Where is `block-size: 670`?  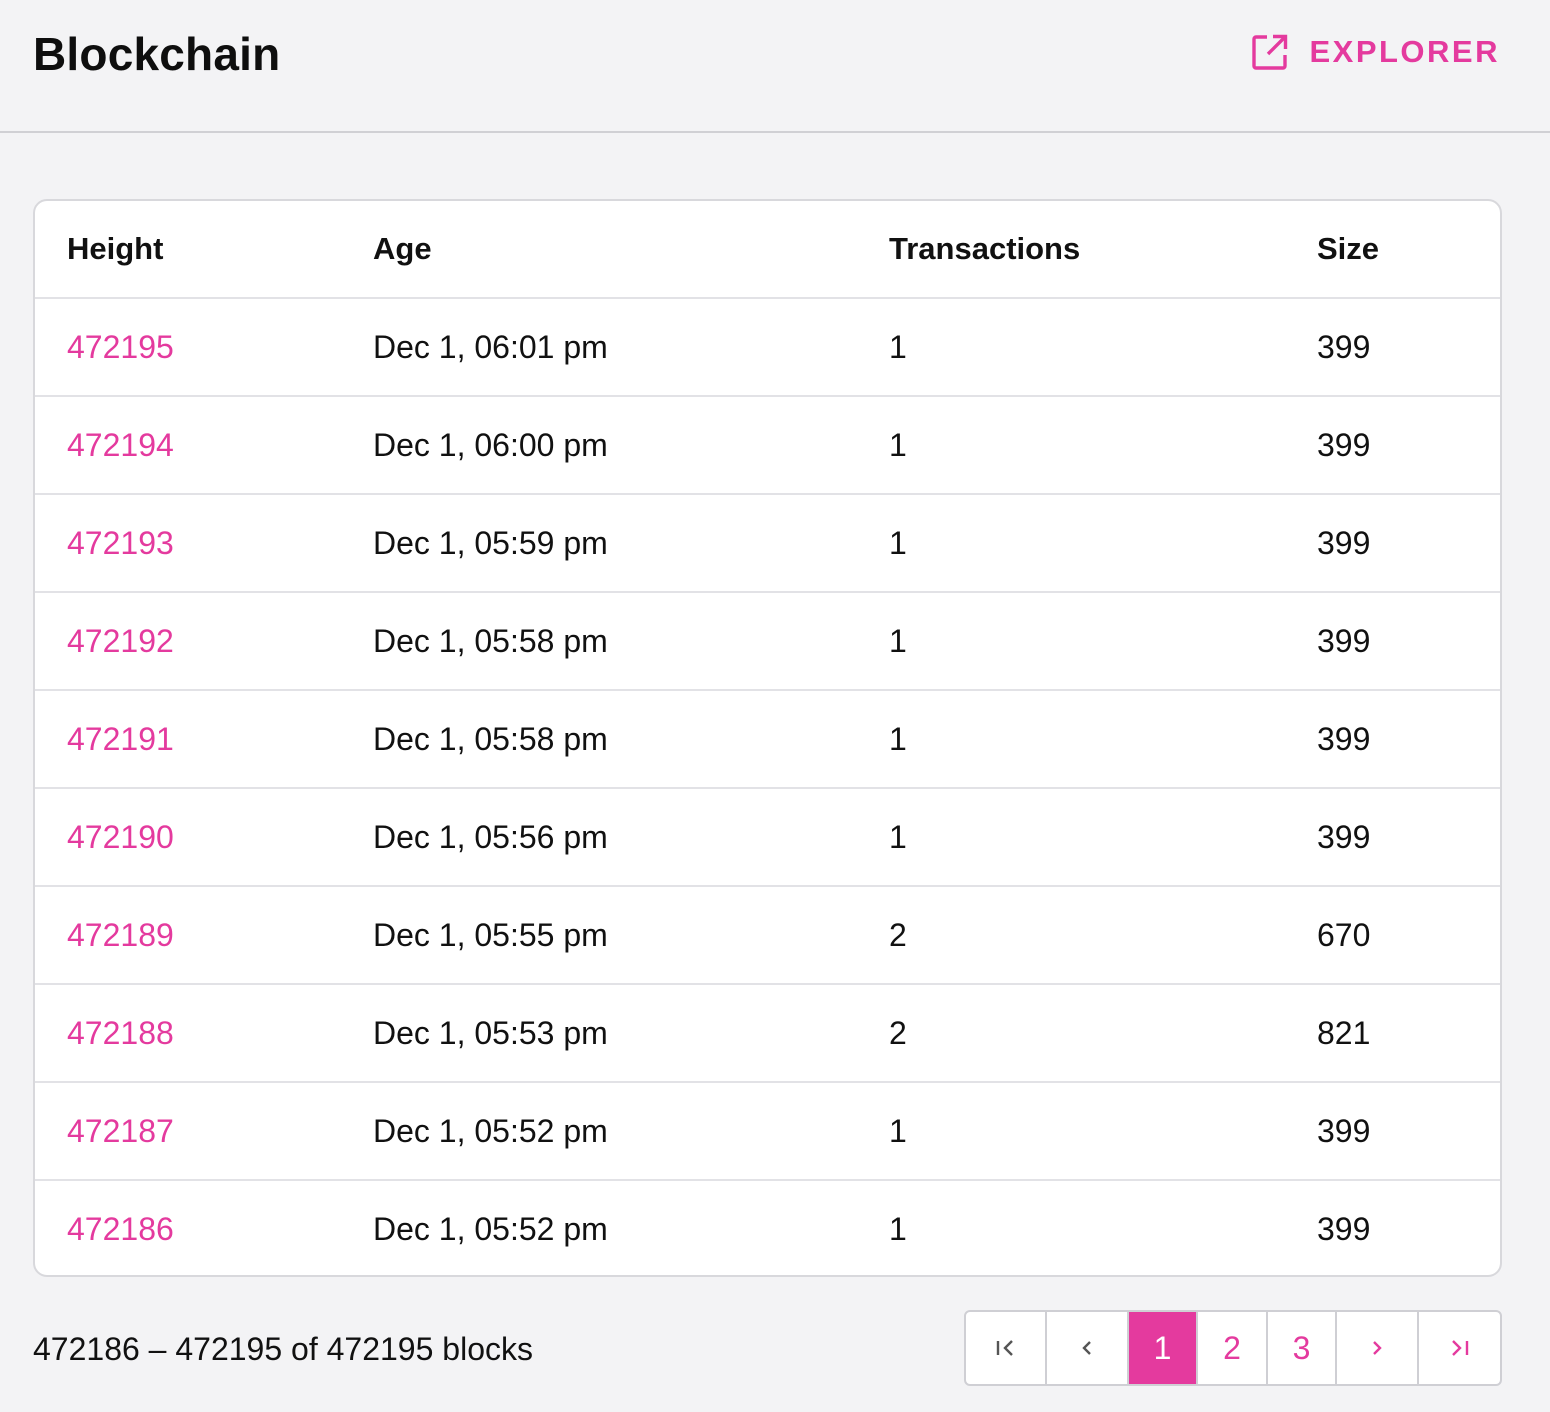
block-size: 670 is located at coordinates (1344, 935).